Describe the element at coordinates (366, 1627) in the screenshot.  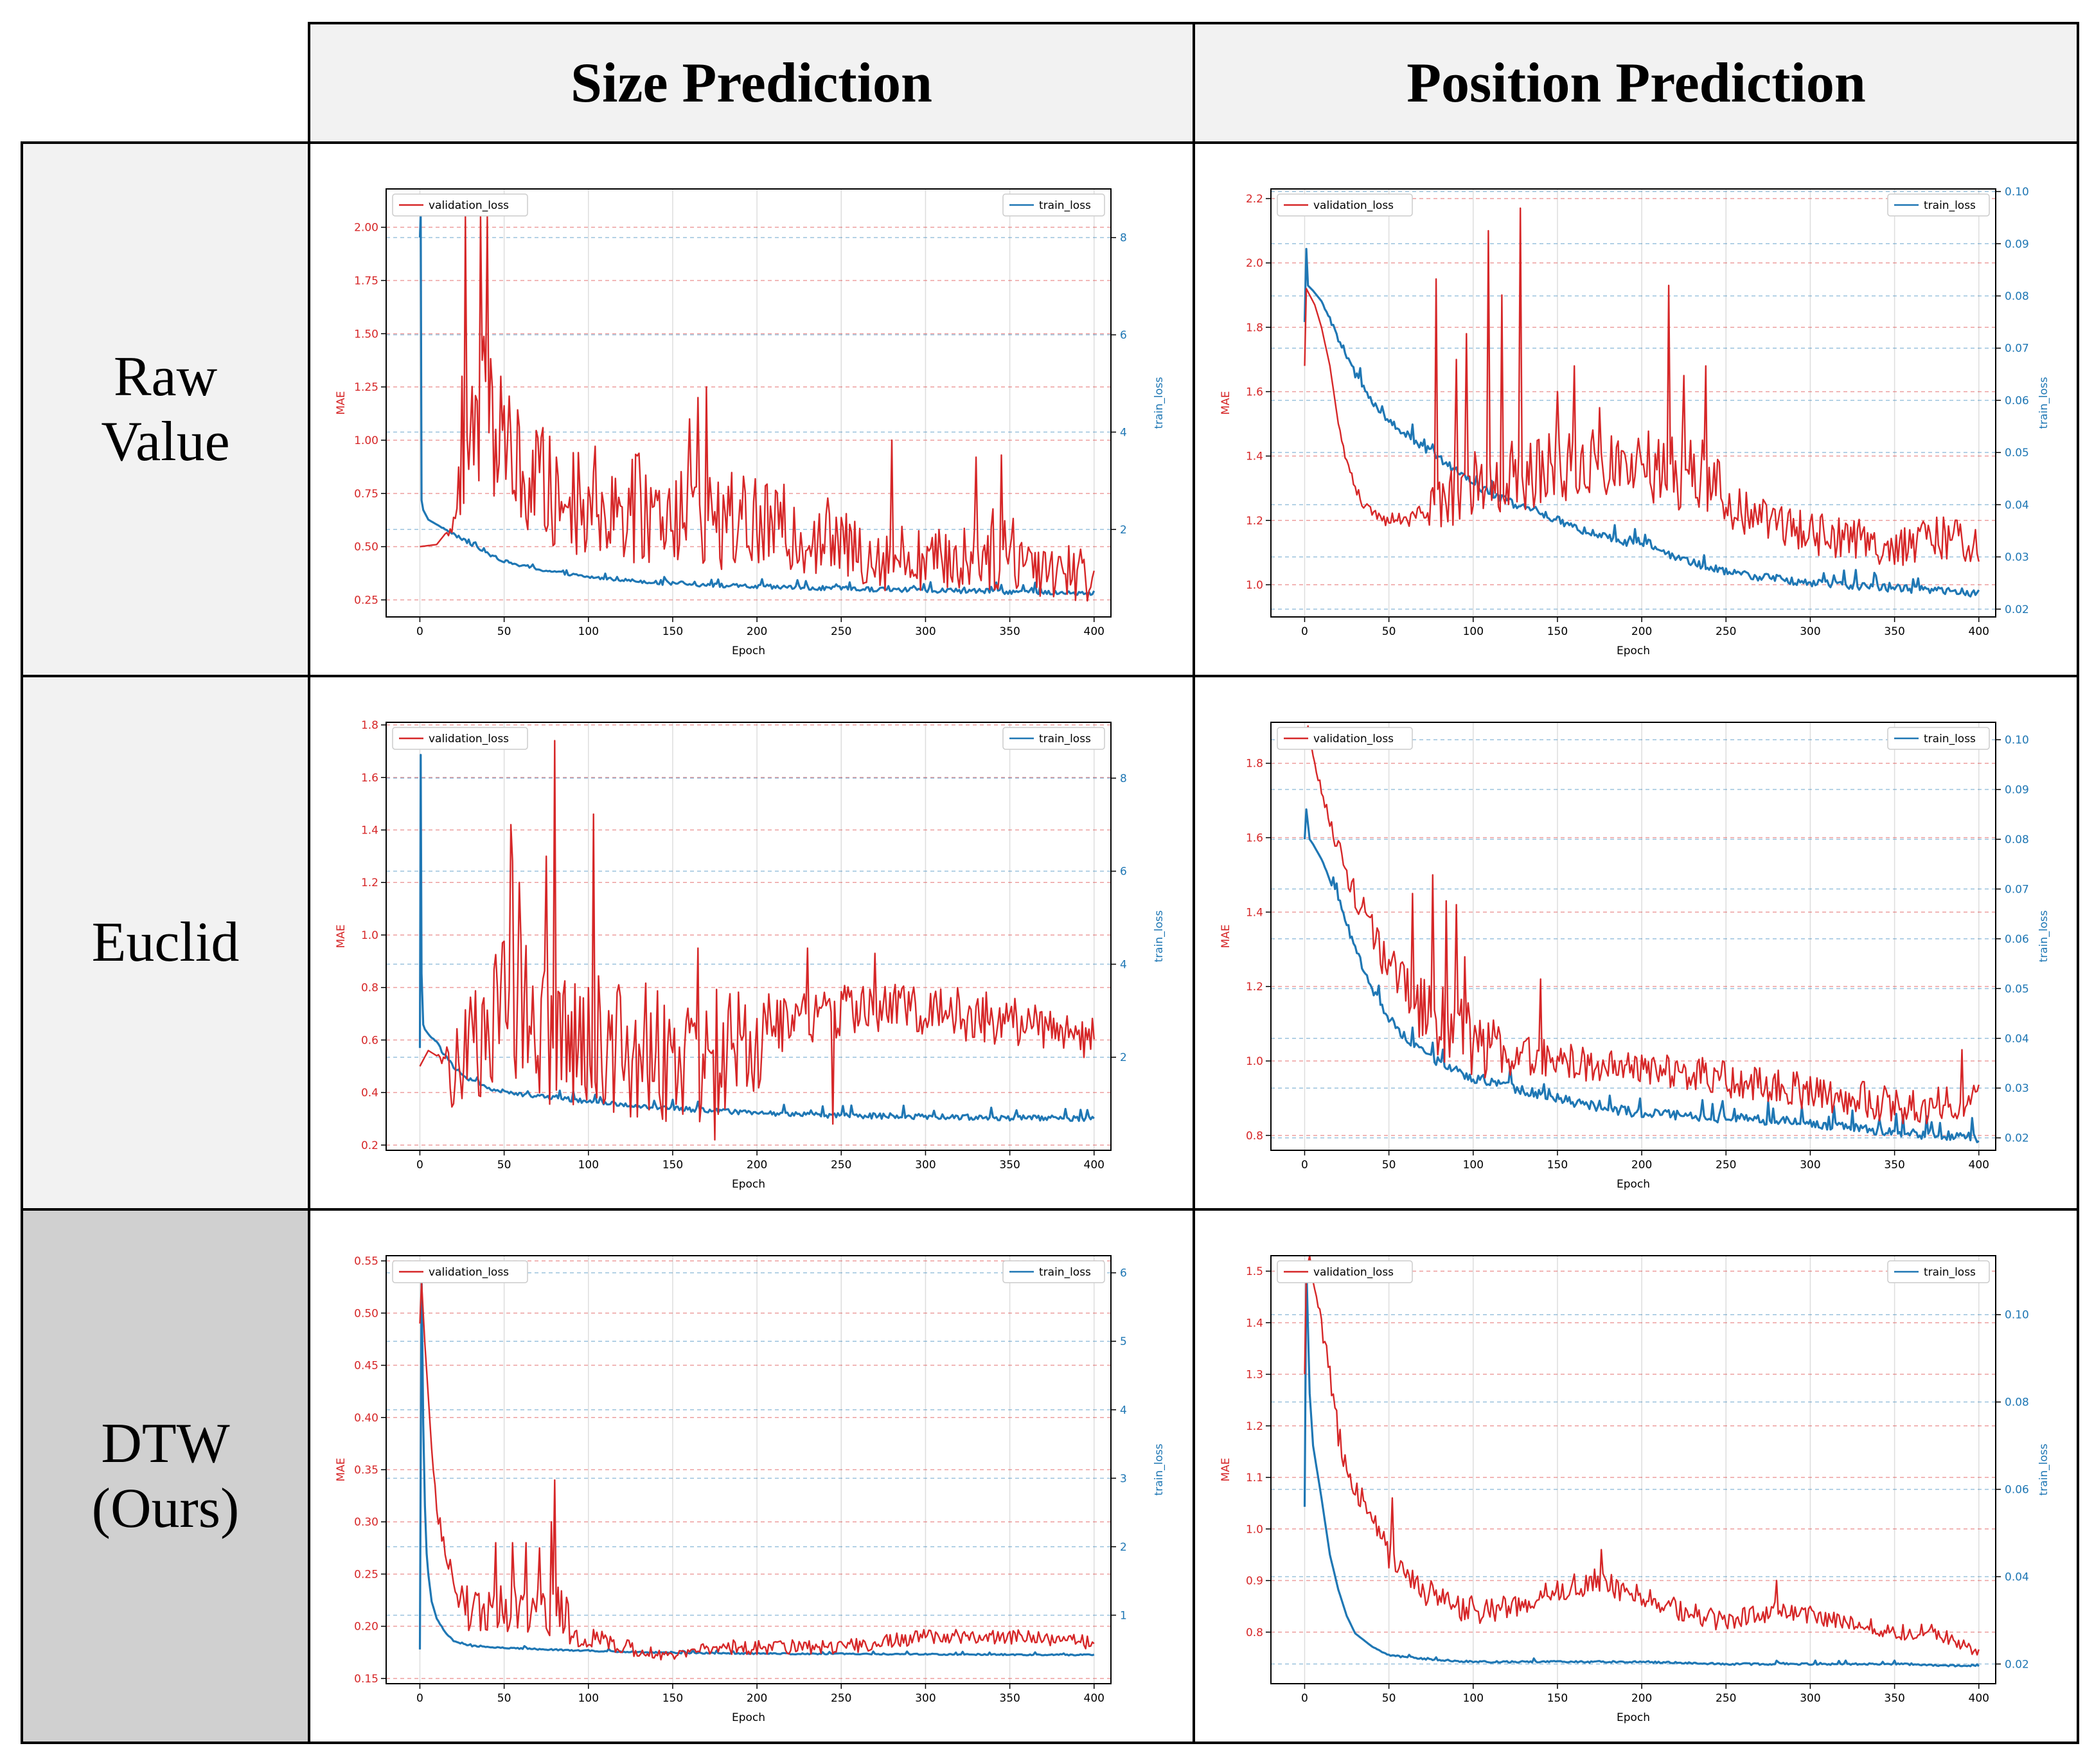
I see `y-tick-label: 0.20` at that location.